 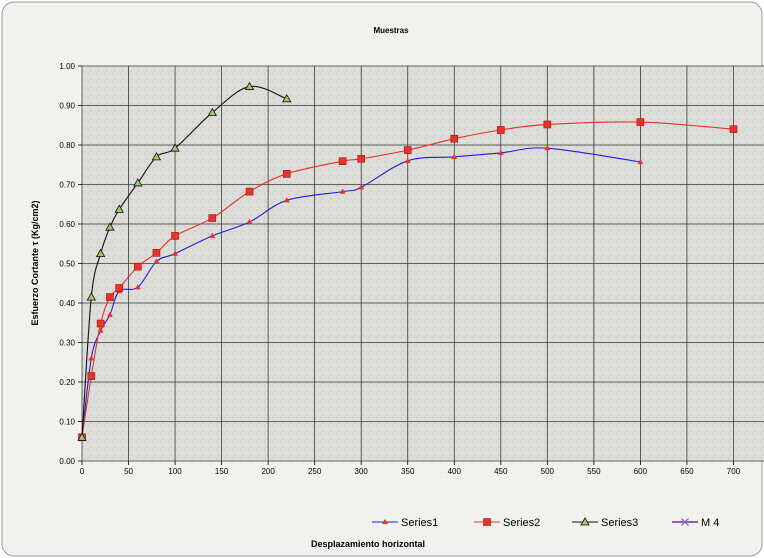 What do you see at coordinates (67, 303) in the screenshot?
I see `y-tick-label: 0.40` at bounding box center [67, 303].